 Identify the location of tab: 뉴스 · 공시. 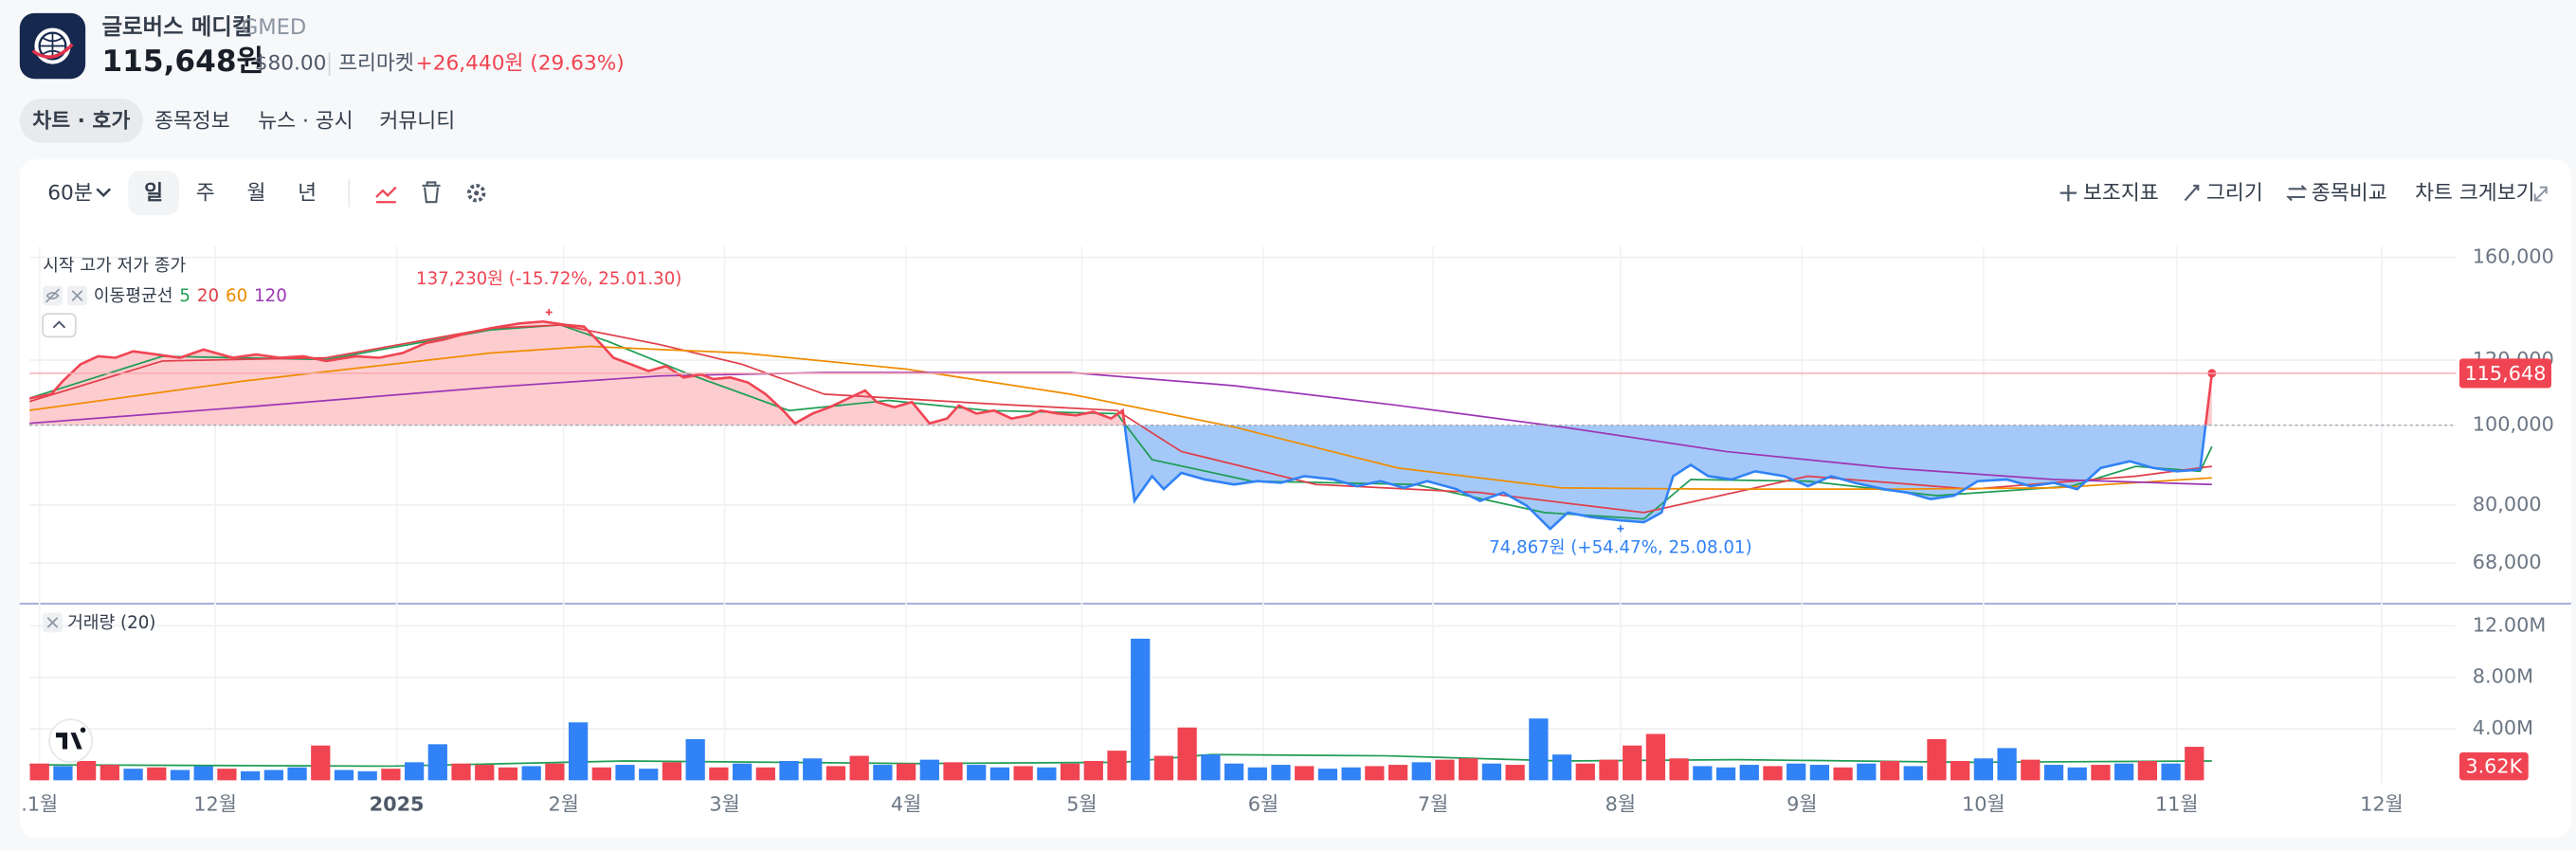
(305, 121).